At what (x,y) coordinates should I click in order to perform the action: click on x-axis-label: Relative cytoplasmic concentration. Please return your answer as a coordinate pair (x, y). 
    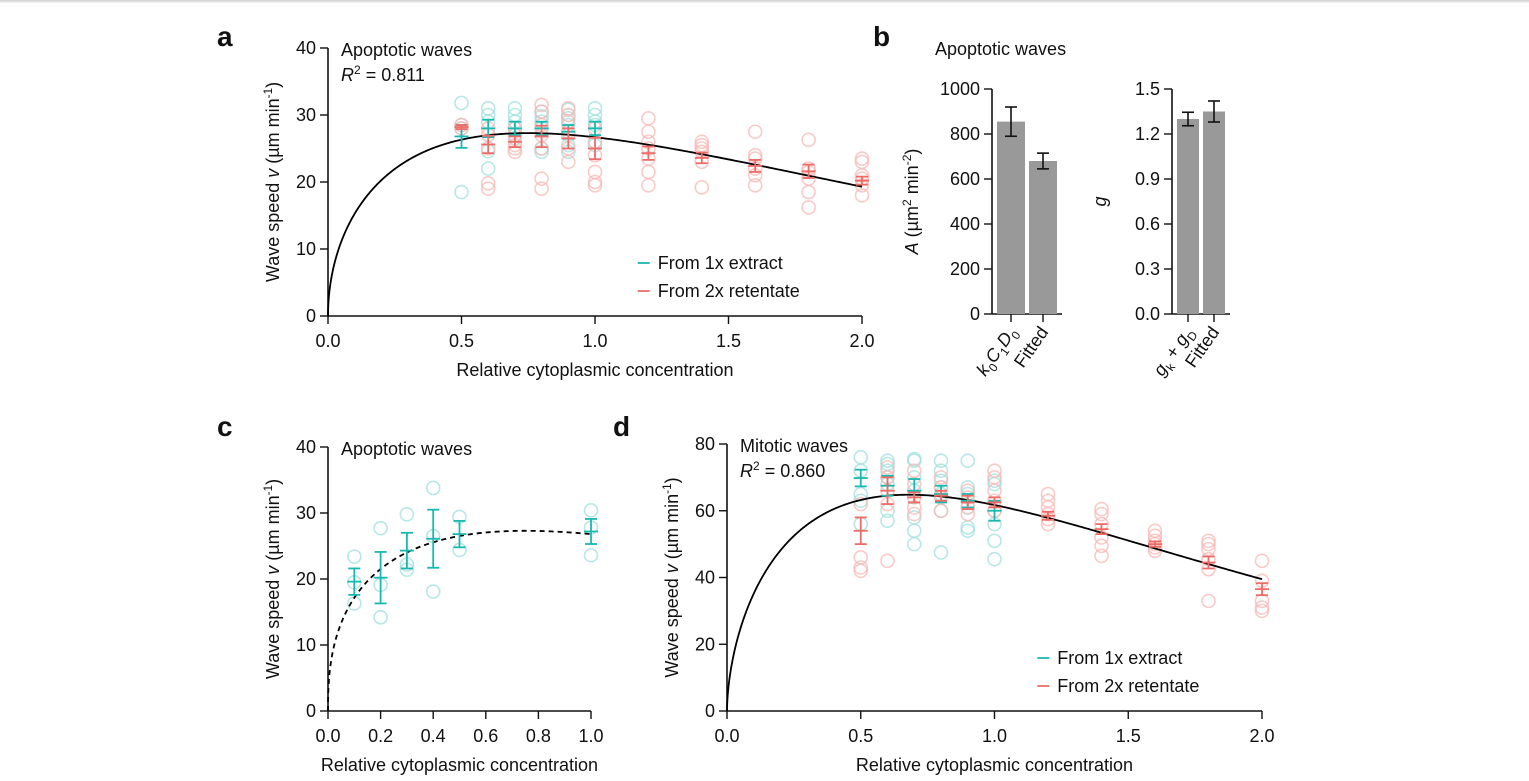
    Looking at the image, I should click on (594, 370).